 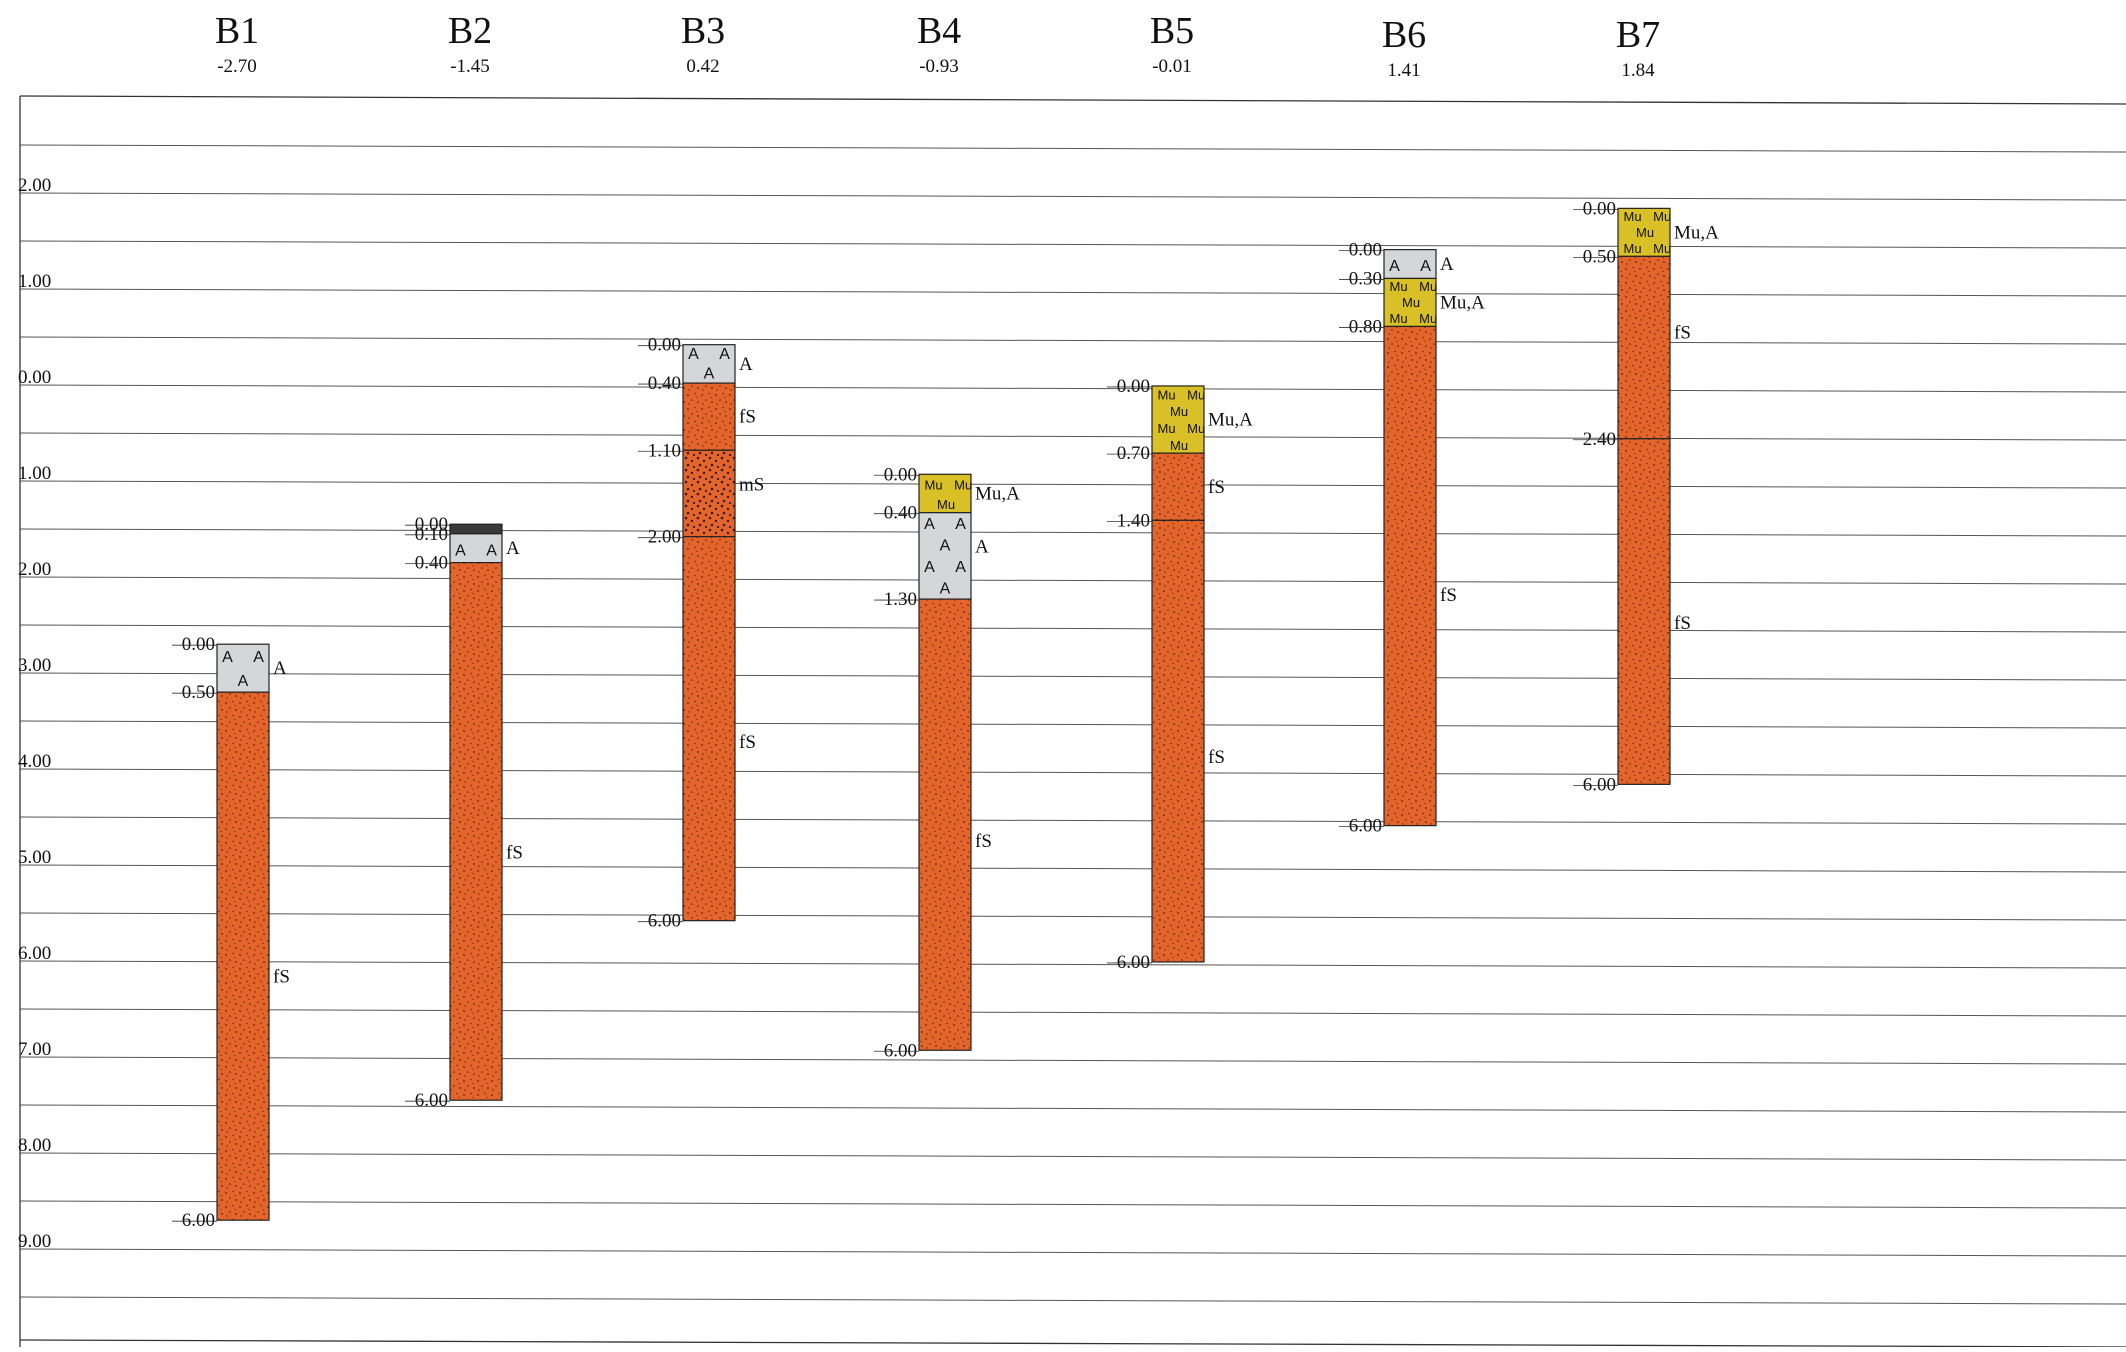 What do you see at coordinates (900, 599) in the screenshot?
I see `depth-label: 1.30` at bounding box center [900, 599].